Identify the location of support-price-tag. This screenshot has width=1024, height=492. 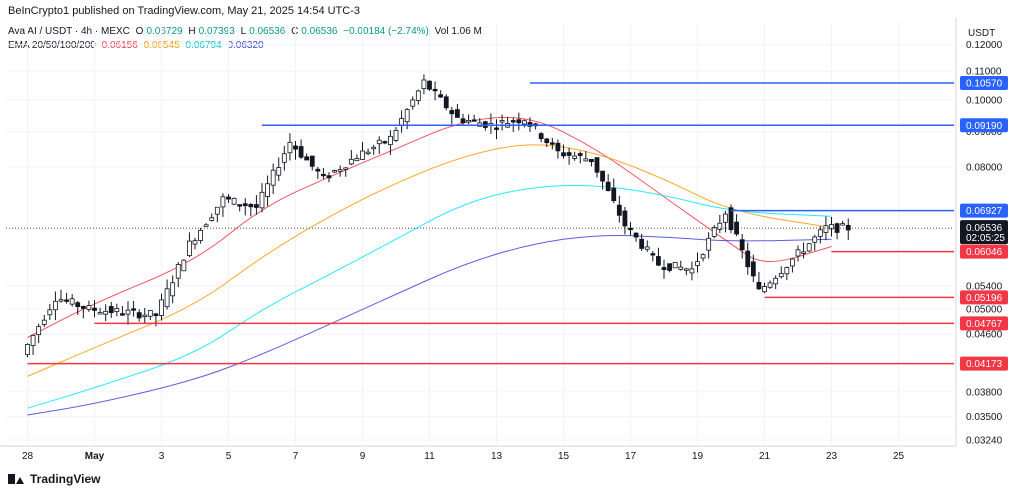
(984, 323).